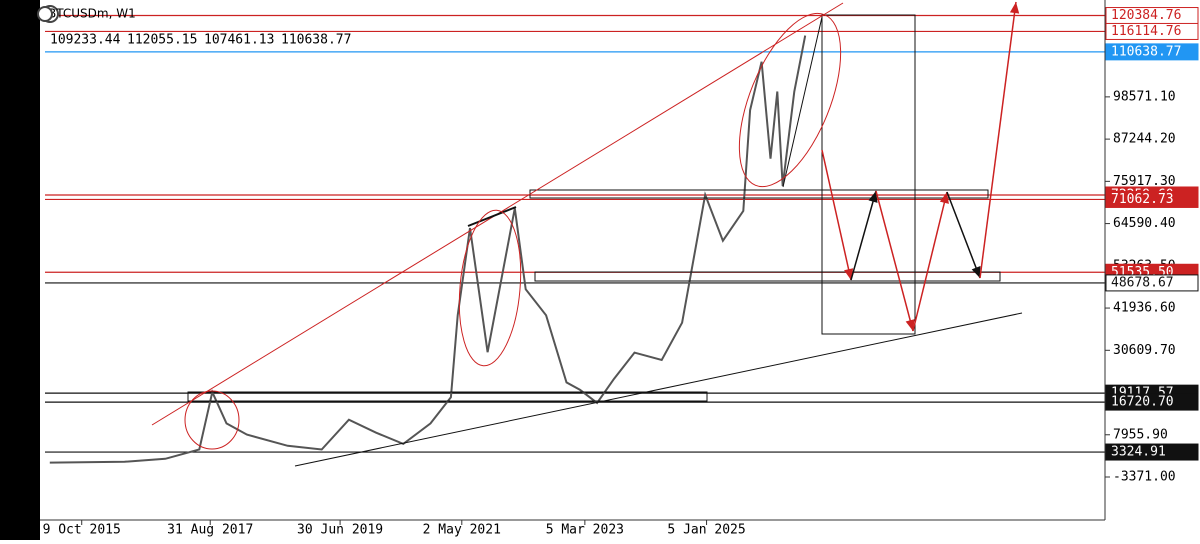 The image size is (1200, 544). Describe the element at coordinates (1142, 199) in the screenshot. I see `price-tag-label: 71062.73` at that location.